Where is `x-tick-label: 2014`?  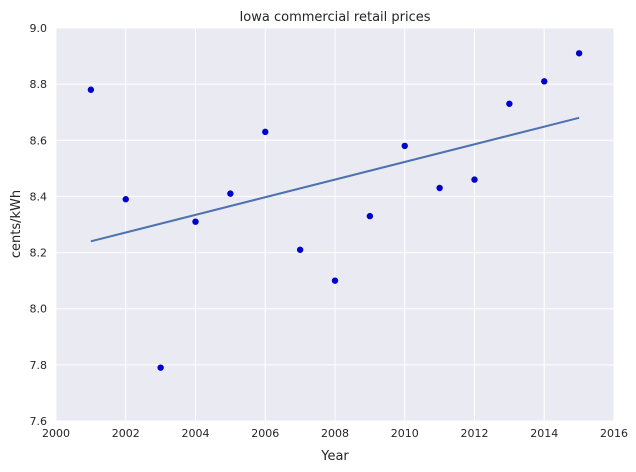 x-tick-label: 2014 is located at coordinates (544, 433).